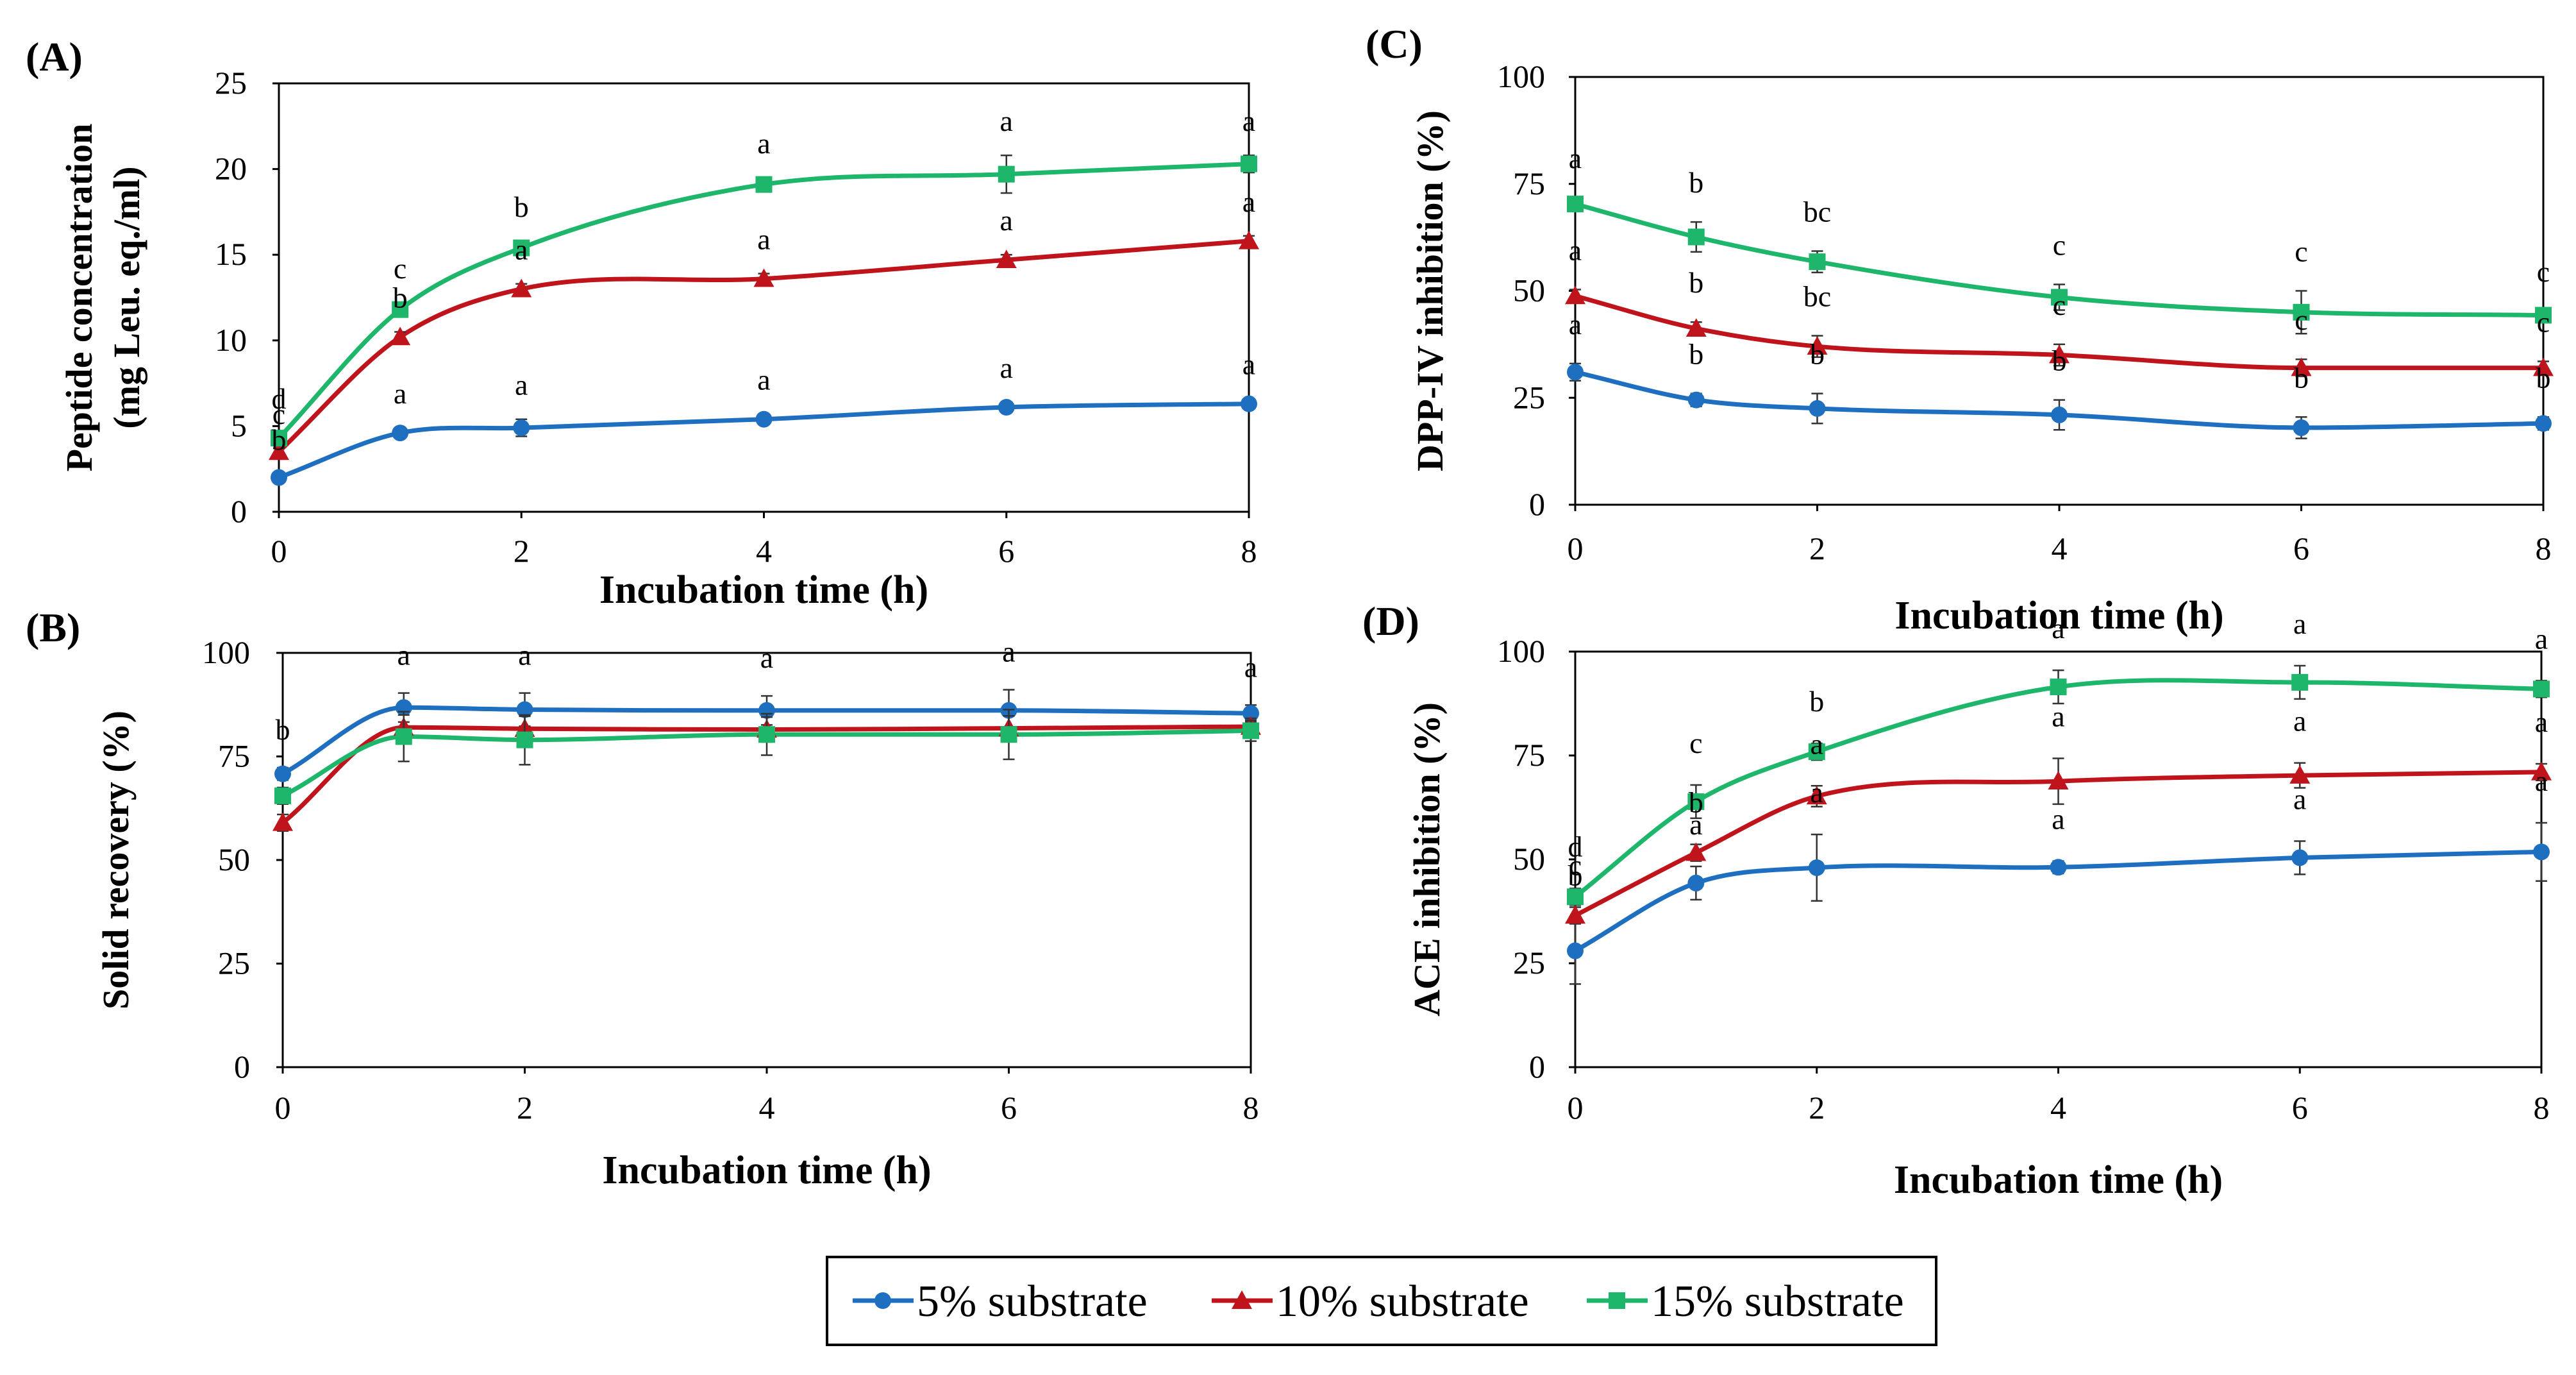 Image resolution: width=2576 pixels, height=1375 pixels. What do you see at coordinates (1249, 551) in the screenshot?
I see `x-tick-label: 8` at bounding box center [1249, 551].